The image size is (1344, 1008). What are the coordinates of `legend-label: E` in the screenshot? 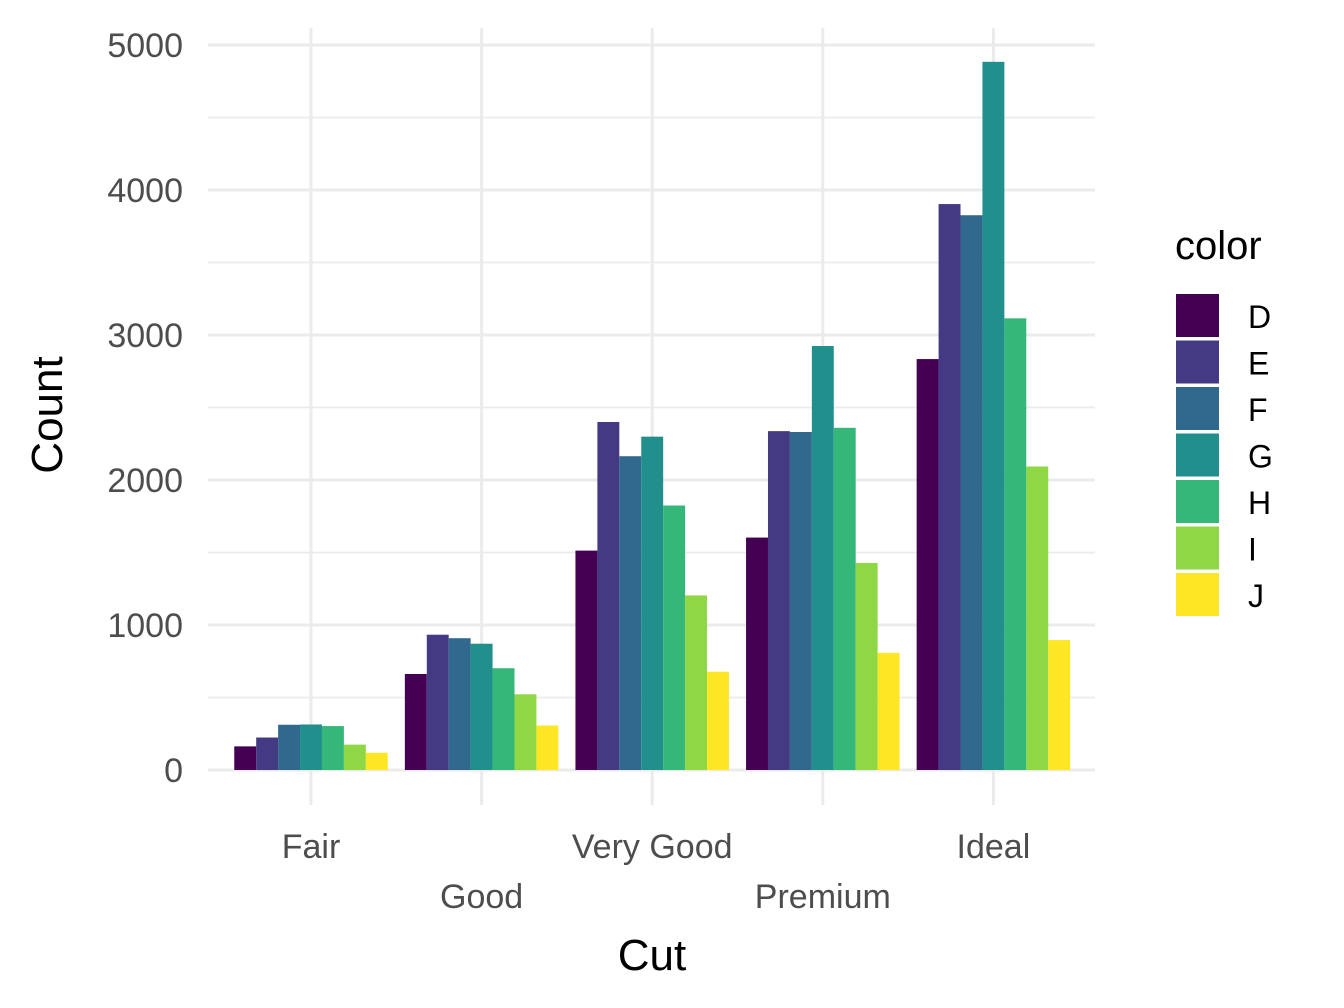 It's located at (1258, 364).